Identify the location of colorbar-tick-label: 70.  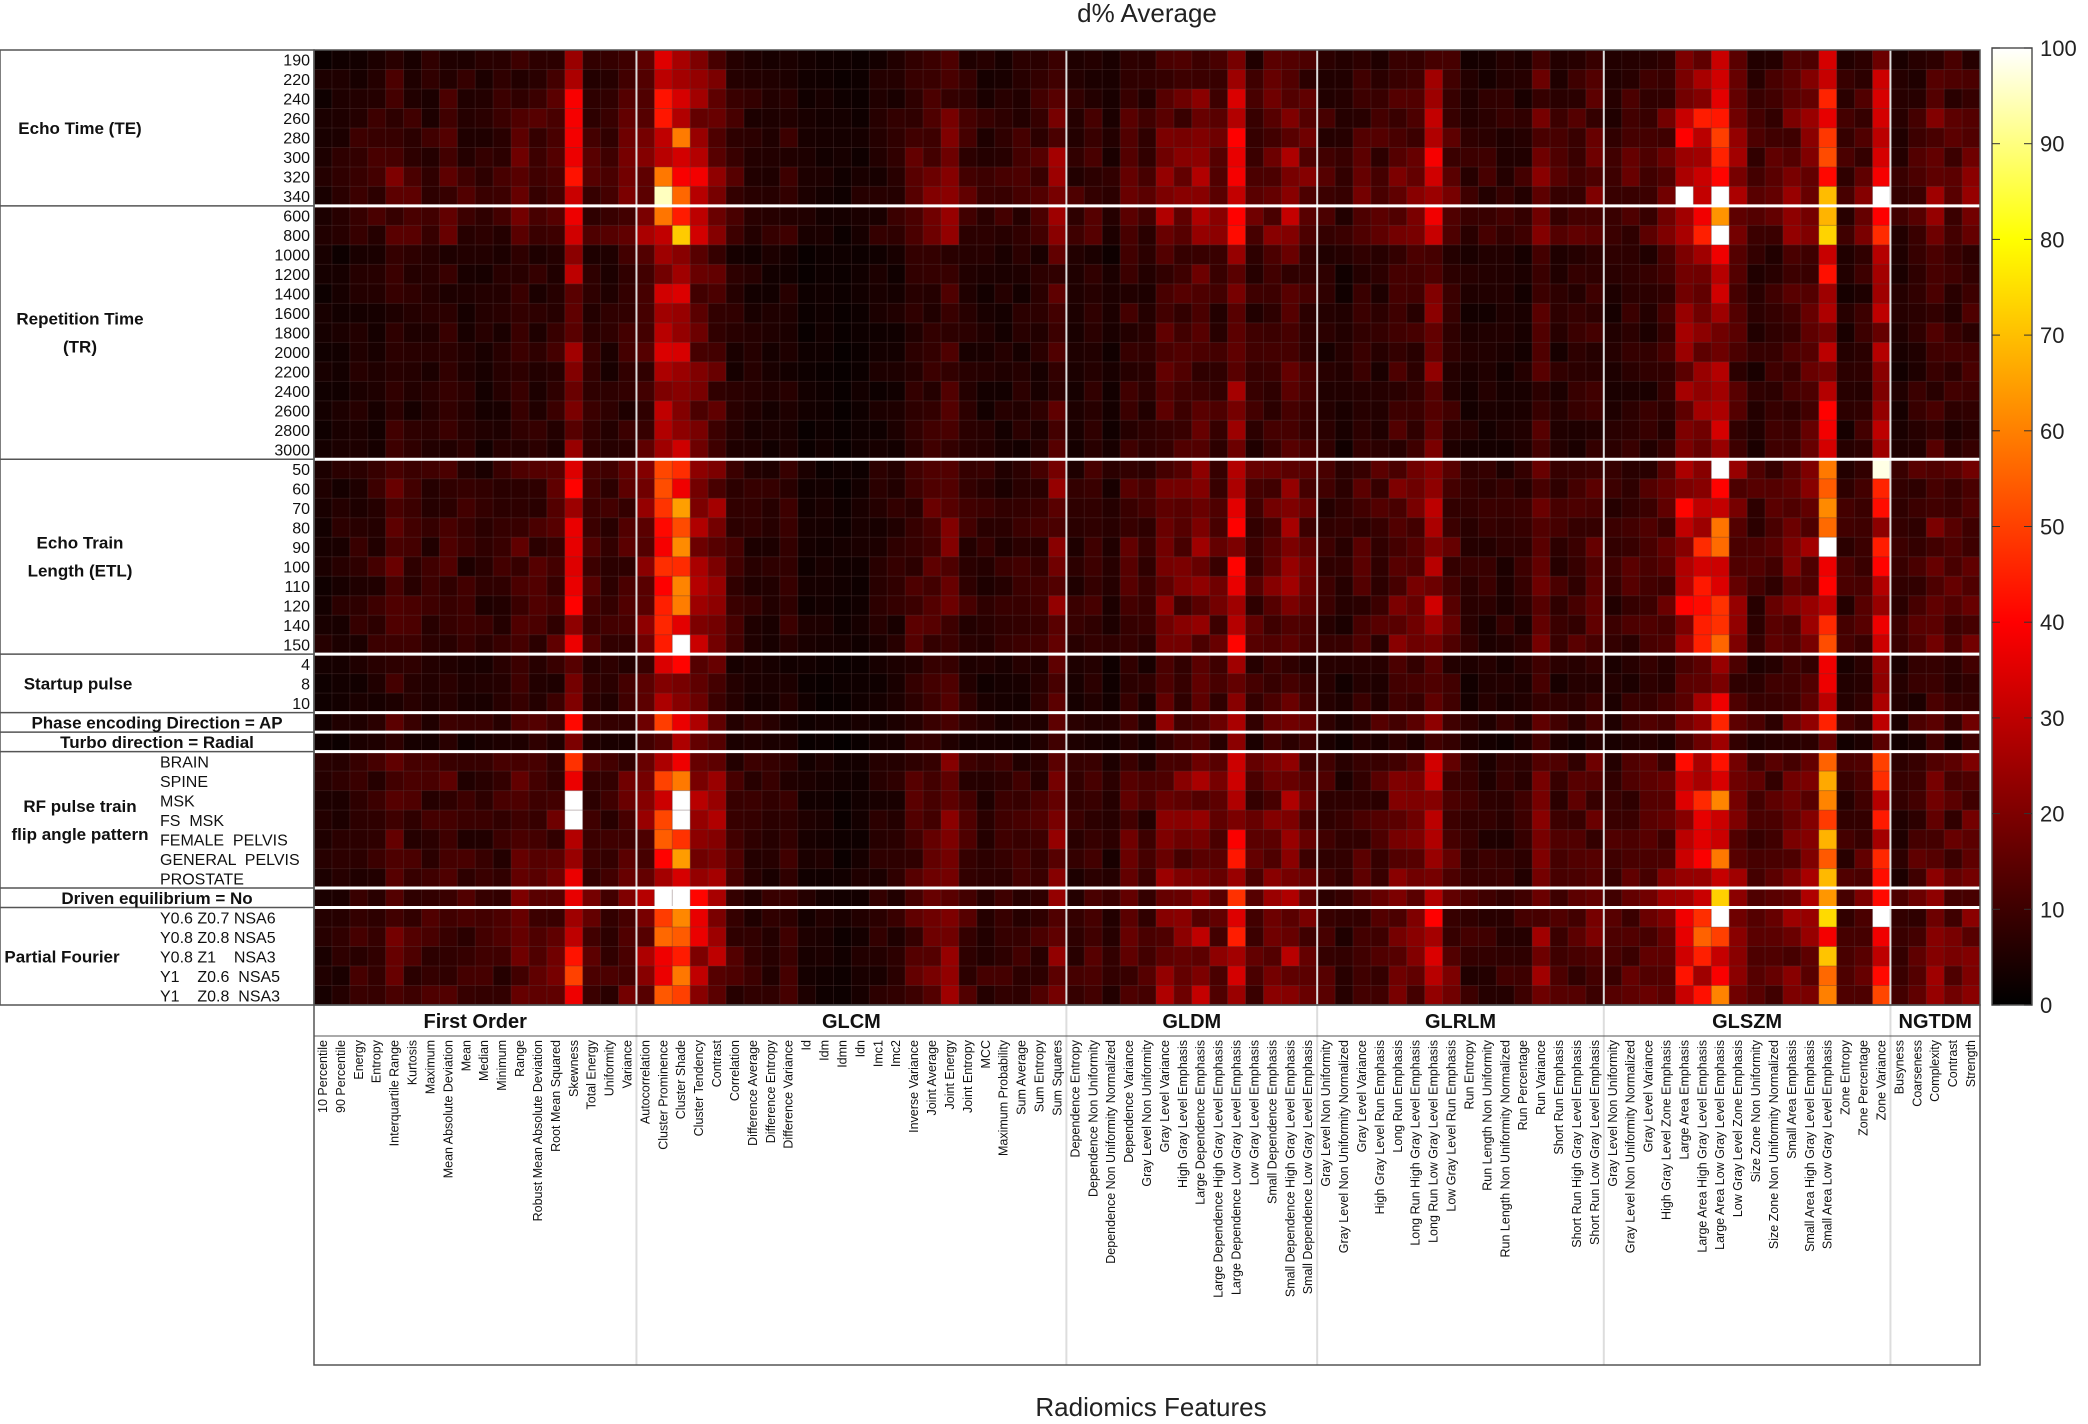
(2052, 335).